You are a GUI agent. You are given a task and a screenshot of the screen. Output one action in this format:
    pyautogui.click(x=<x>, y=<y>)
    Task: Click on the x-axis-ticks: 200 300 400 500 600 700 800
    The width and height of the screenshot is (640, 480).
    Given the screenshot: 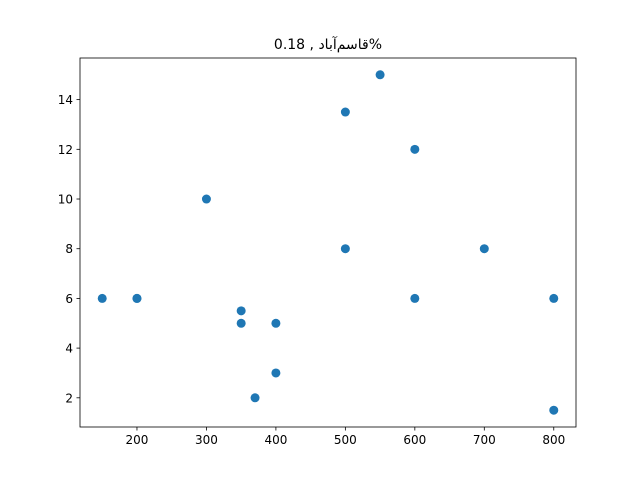 What is the action you would take?
    pyautogui.click(x=345, y=437)
    